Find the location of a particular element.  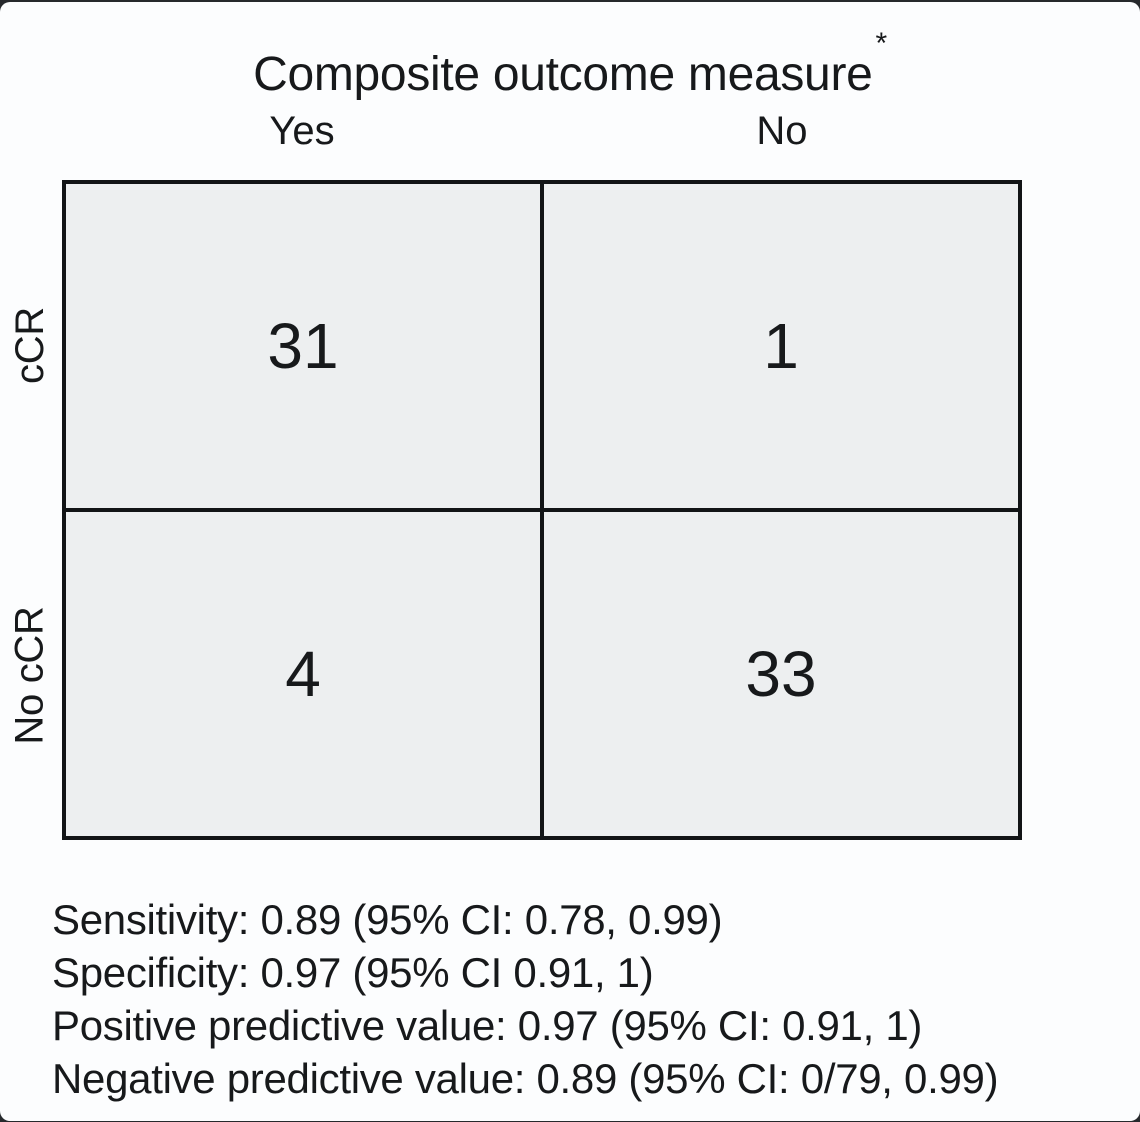

figure-title-text: Composite outcome measure is located at coordinates (563, 74).